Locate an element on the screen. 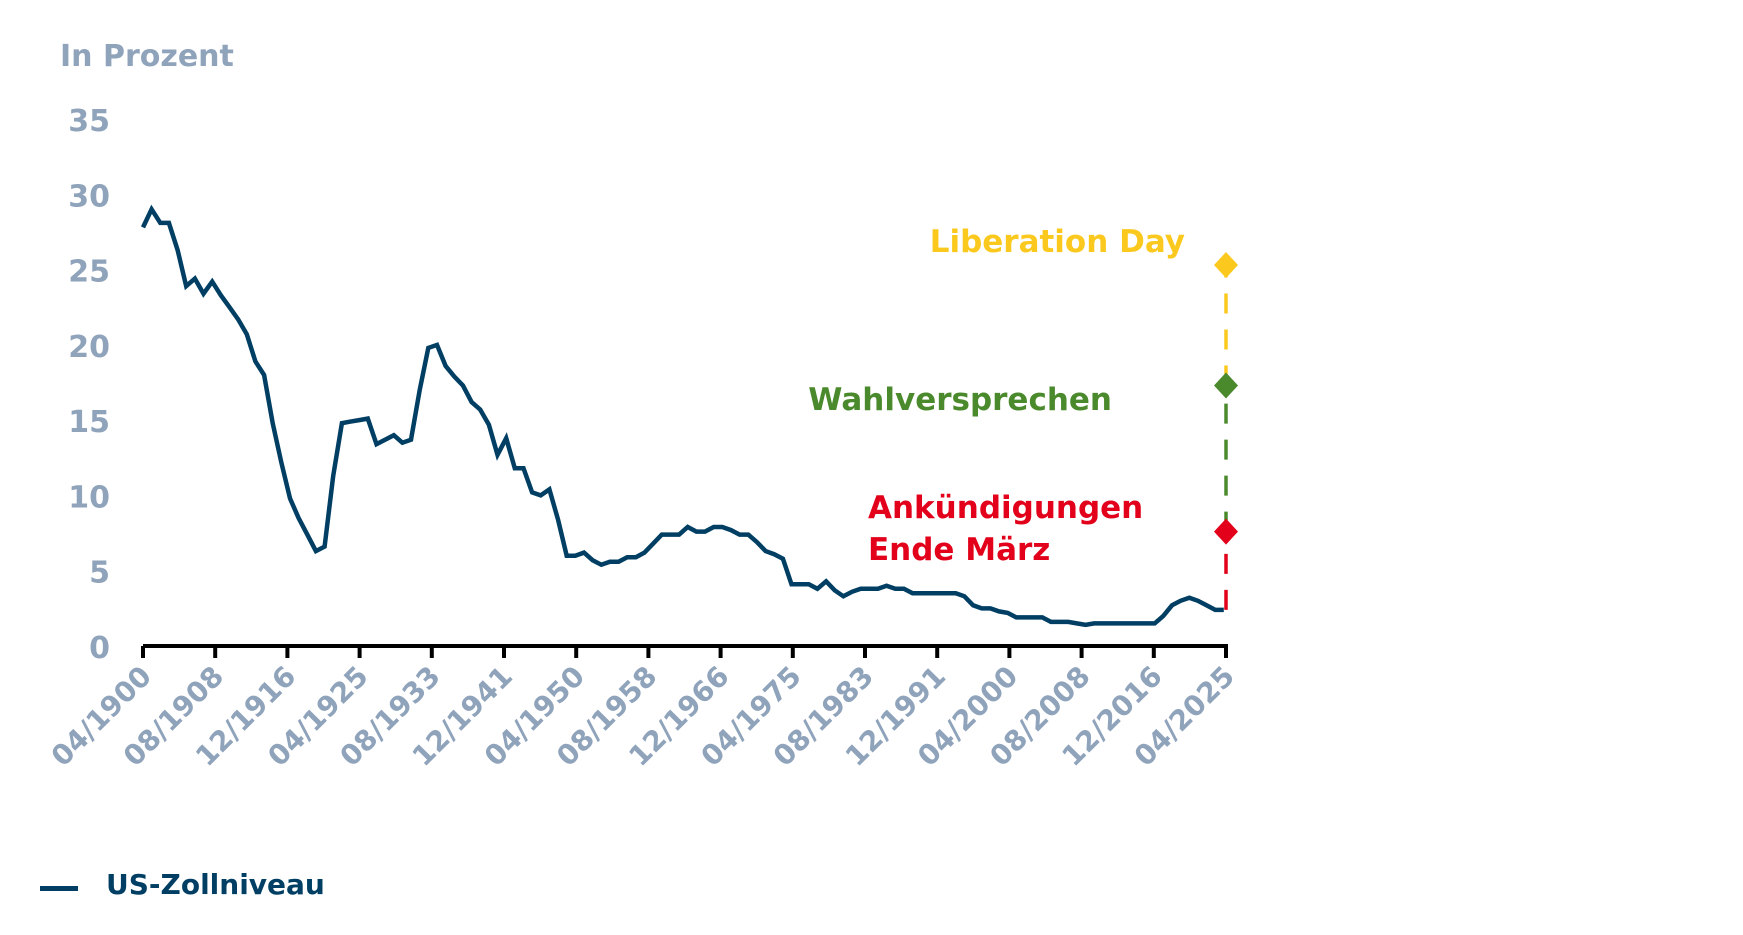  legend-line-swatch is located at coordinates (59, 888).